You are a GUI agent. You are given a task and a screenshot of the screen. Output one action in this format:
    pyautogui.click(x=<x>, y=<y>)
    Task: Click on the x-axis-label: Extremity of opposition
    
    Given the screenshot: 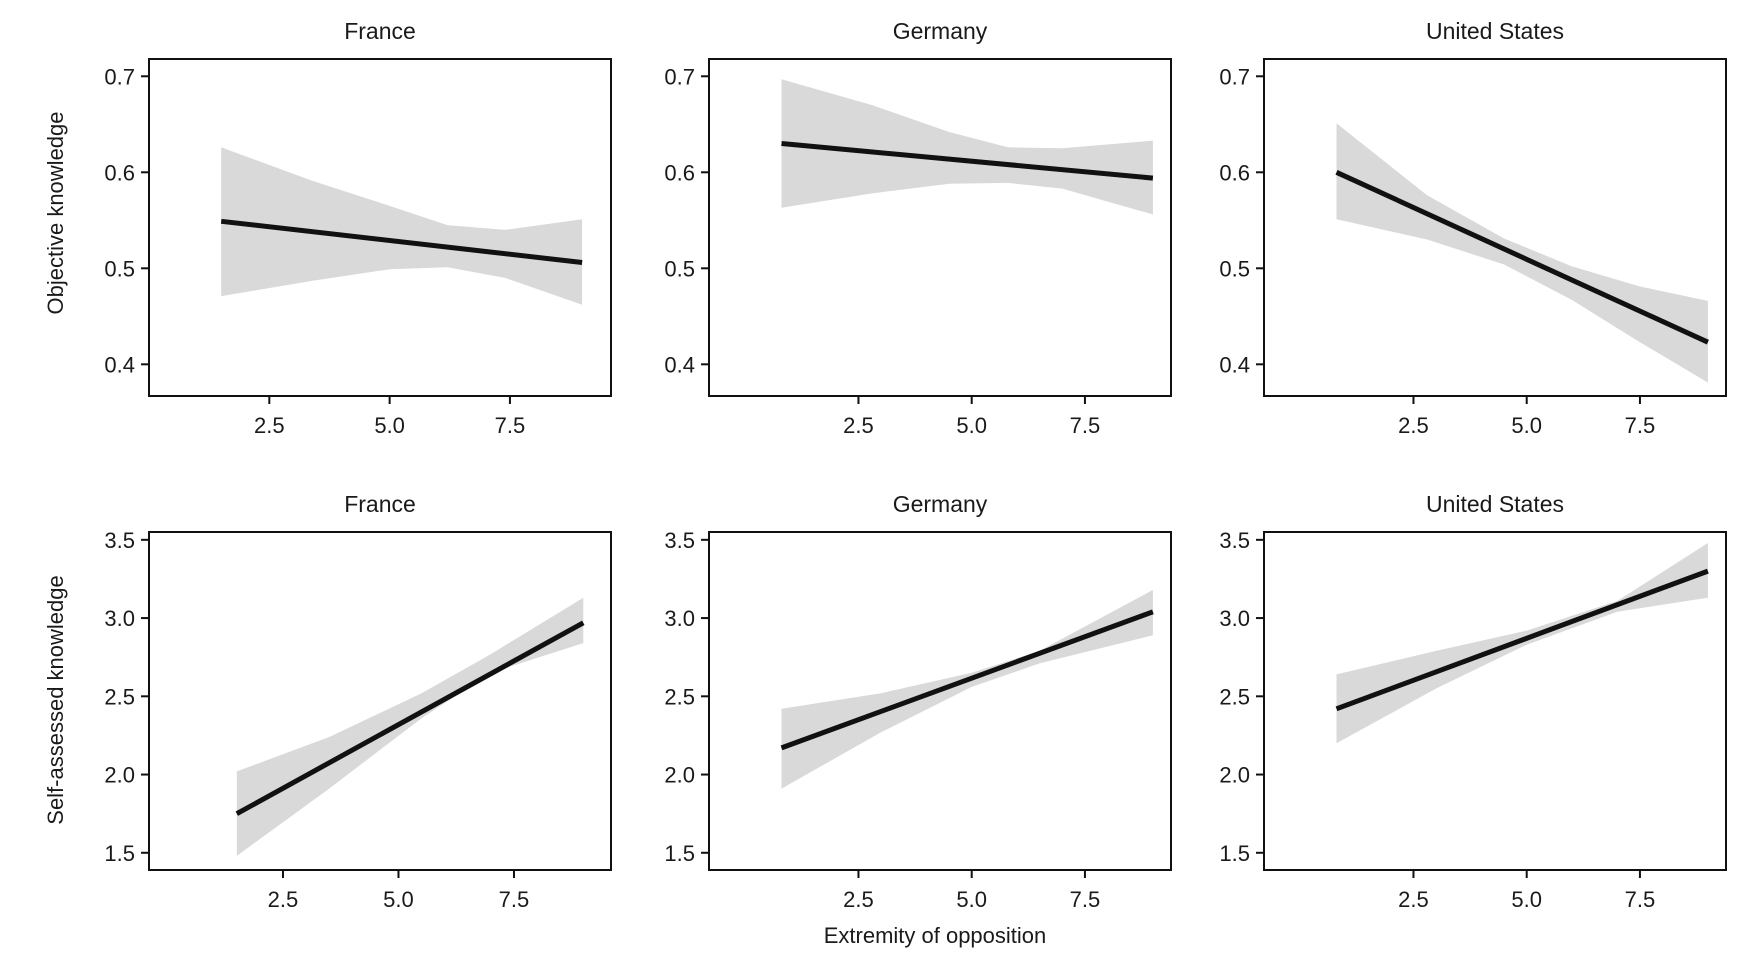 What is the action you would take?
    pyautogui.click(x=935, y=935)
    